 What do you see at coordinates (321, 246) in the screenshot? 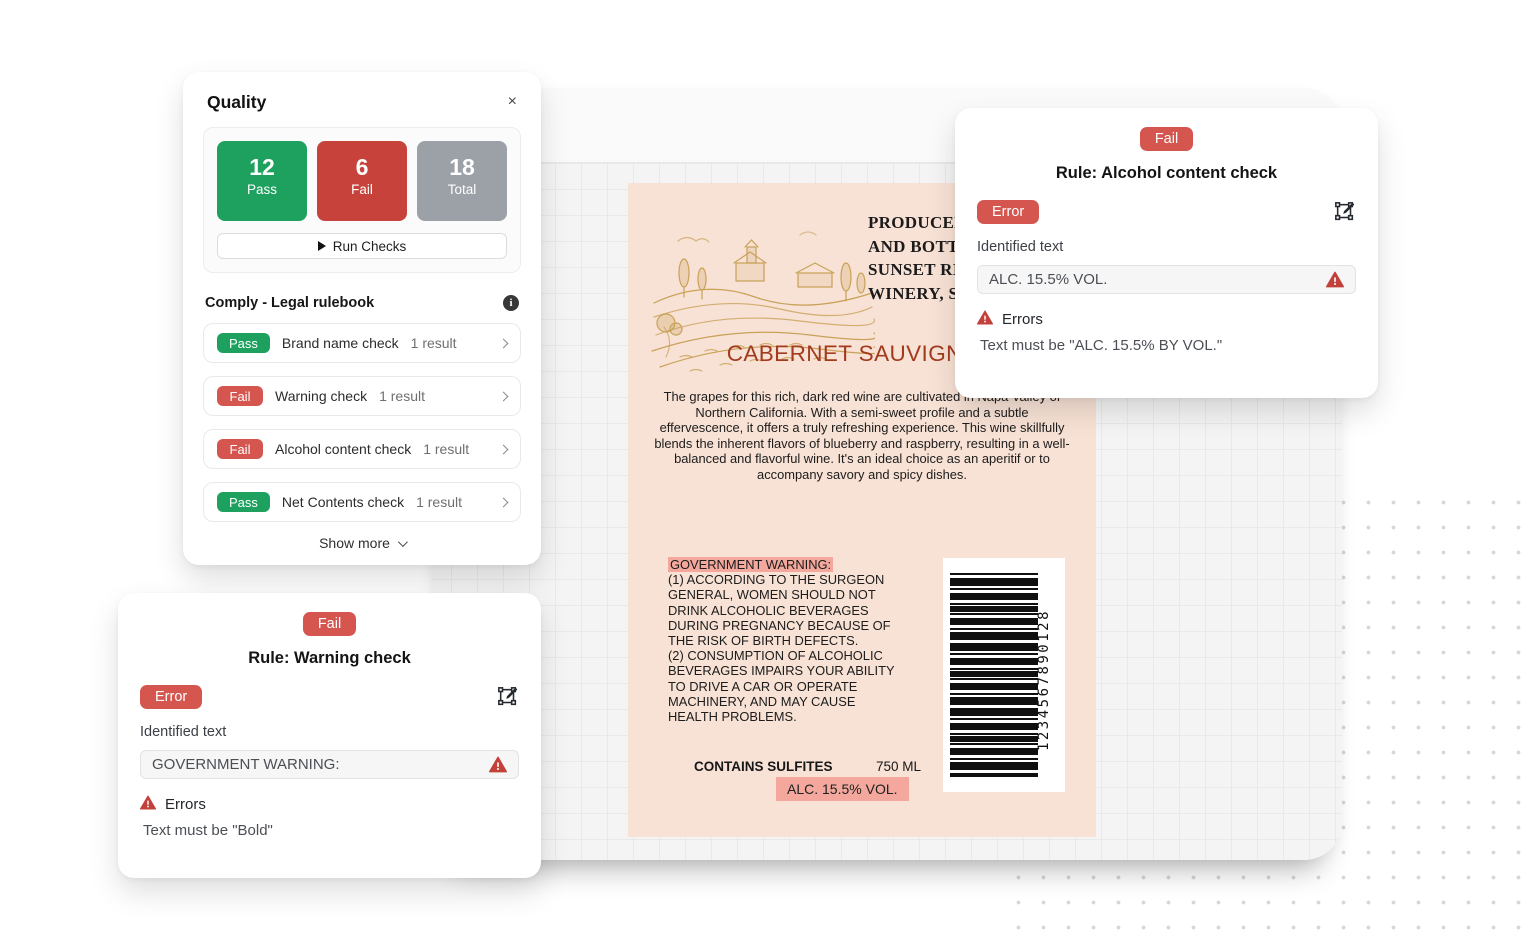
I see `play-icon` at bounding box center [321, 246].